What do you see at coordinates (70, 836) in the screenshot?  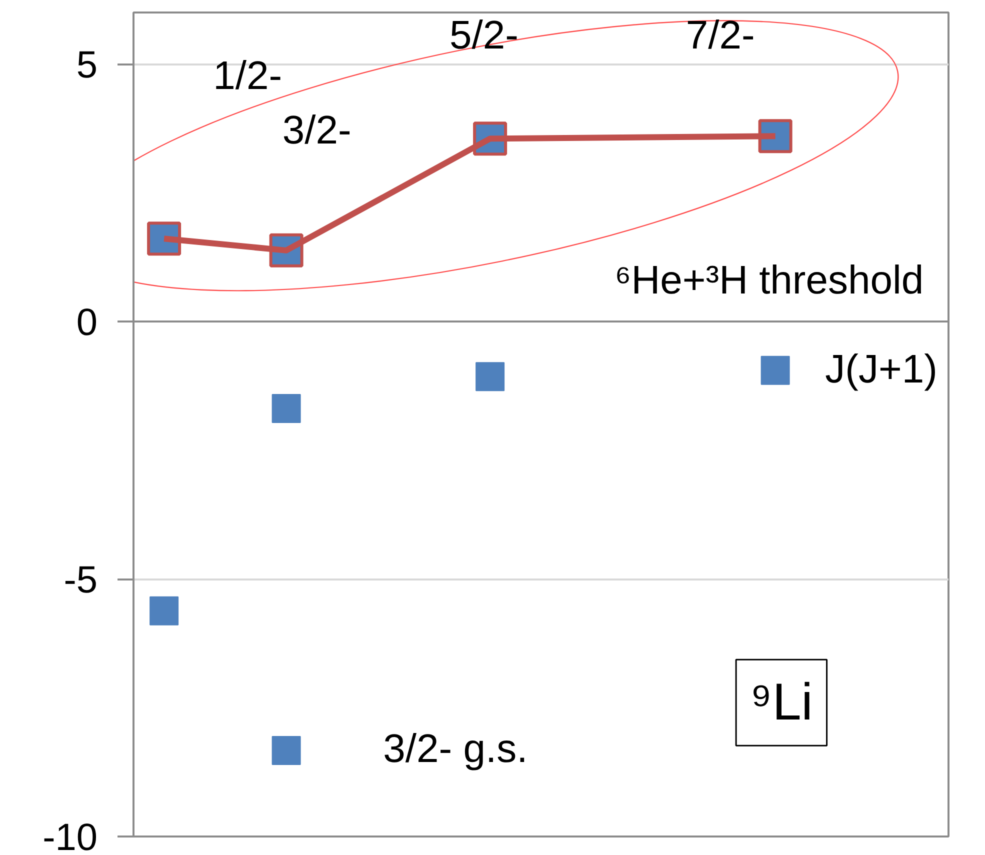 I see `y-tick-label: -10` at bounding box center [70, 836].